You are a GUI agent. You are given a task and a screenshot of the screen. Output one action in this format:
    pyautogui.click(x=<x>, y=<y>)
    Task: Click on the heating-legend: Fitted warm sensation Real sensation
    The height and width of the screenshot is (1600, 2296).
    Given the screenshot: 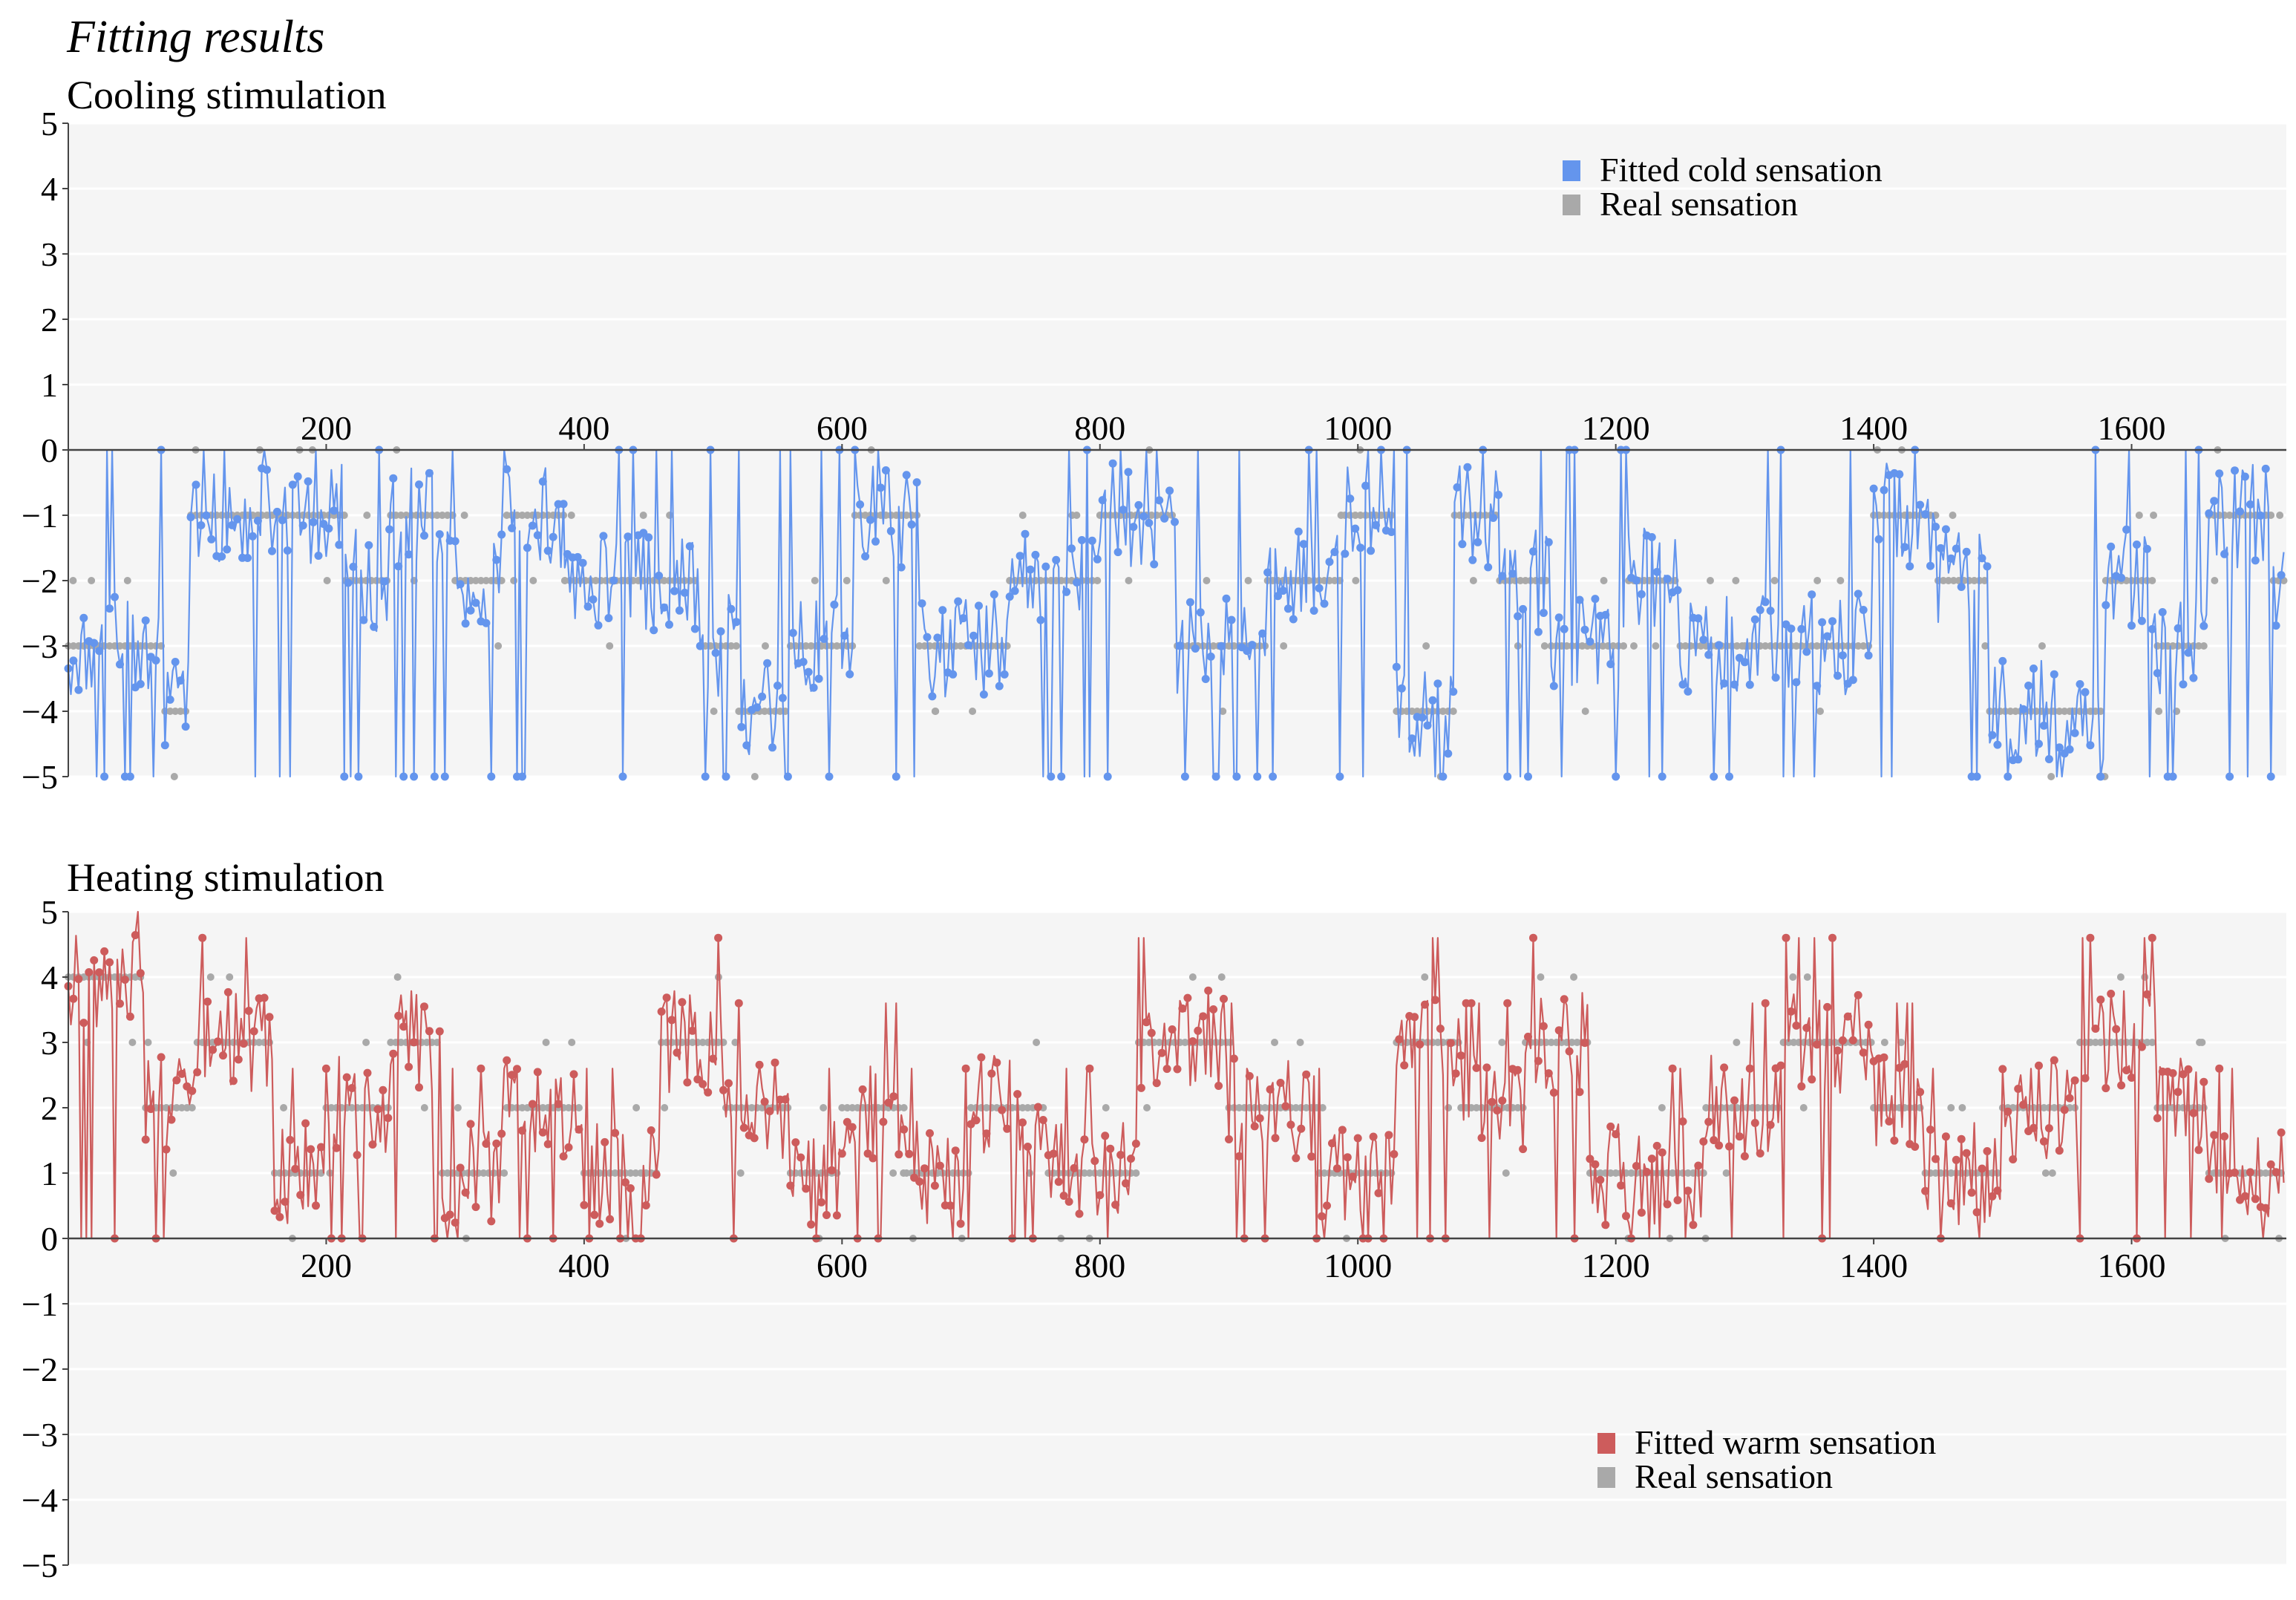 What is the action you would take?
    pyautogui.click(x=1766, y=1459)
    